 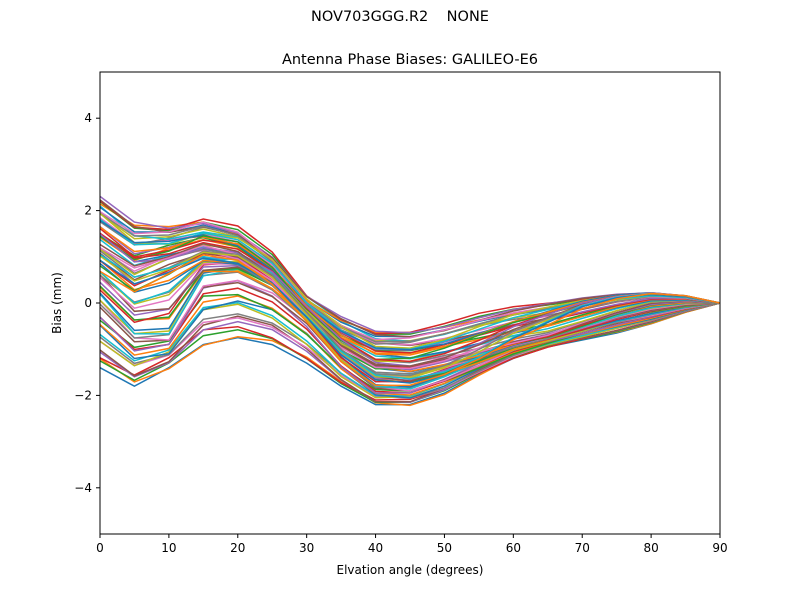 What do you see at coordinates (88, 303) in the screenshot?
I see `y-tick-label: 0` at bounding box center [88, 303].